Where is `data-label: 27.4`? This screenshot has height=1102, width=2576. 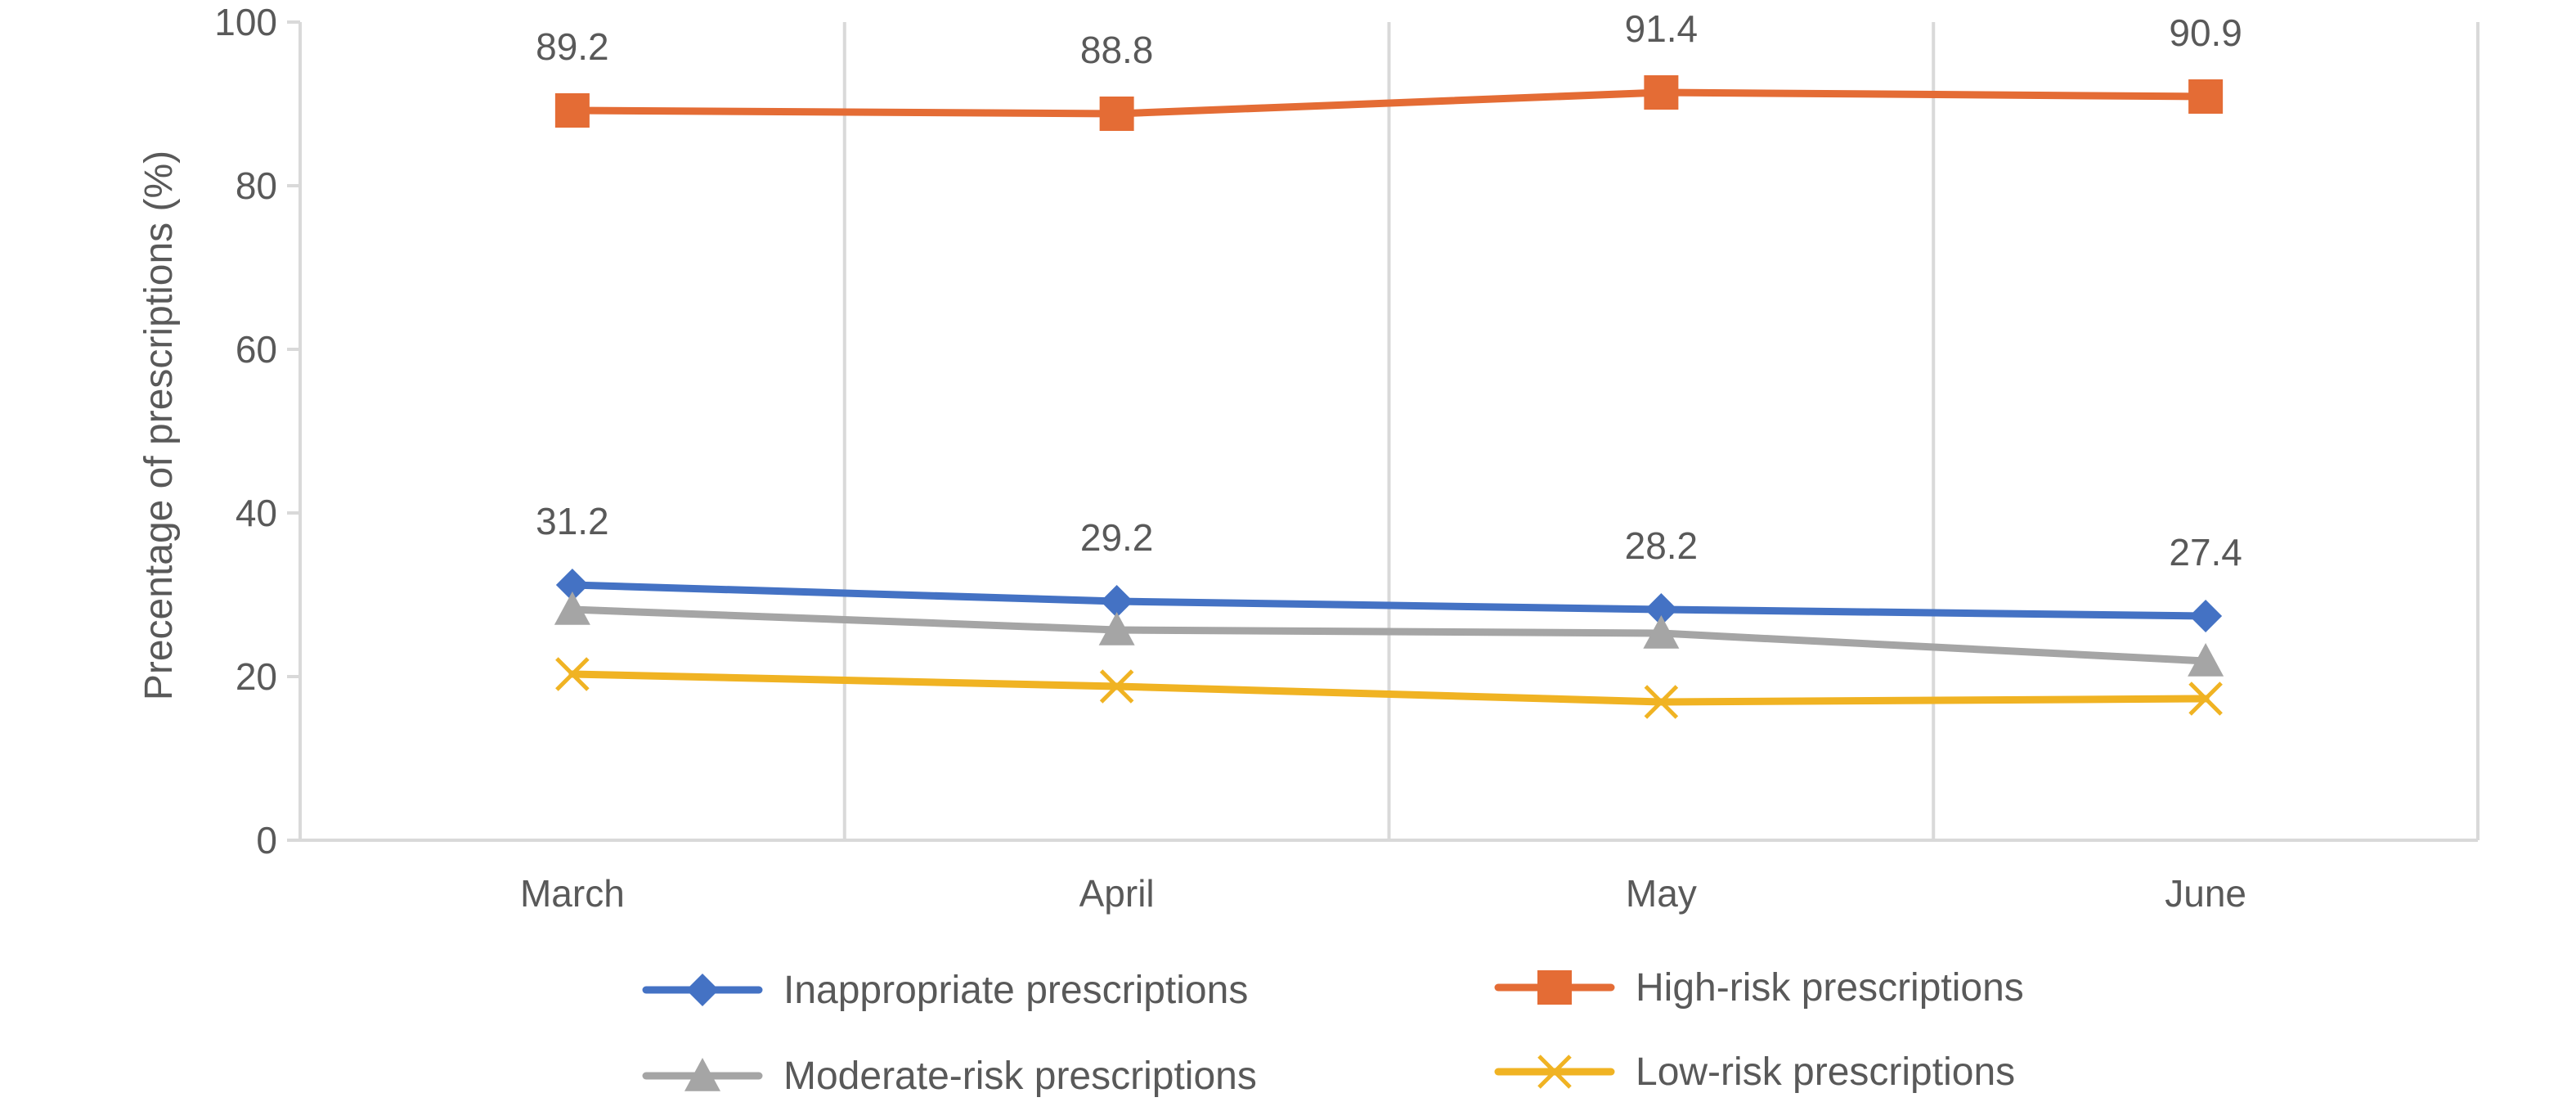 data-label: 27.4 is located at coordinates (2205, 552).